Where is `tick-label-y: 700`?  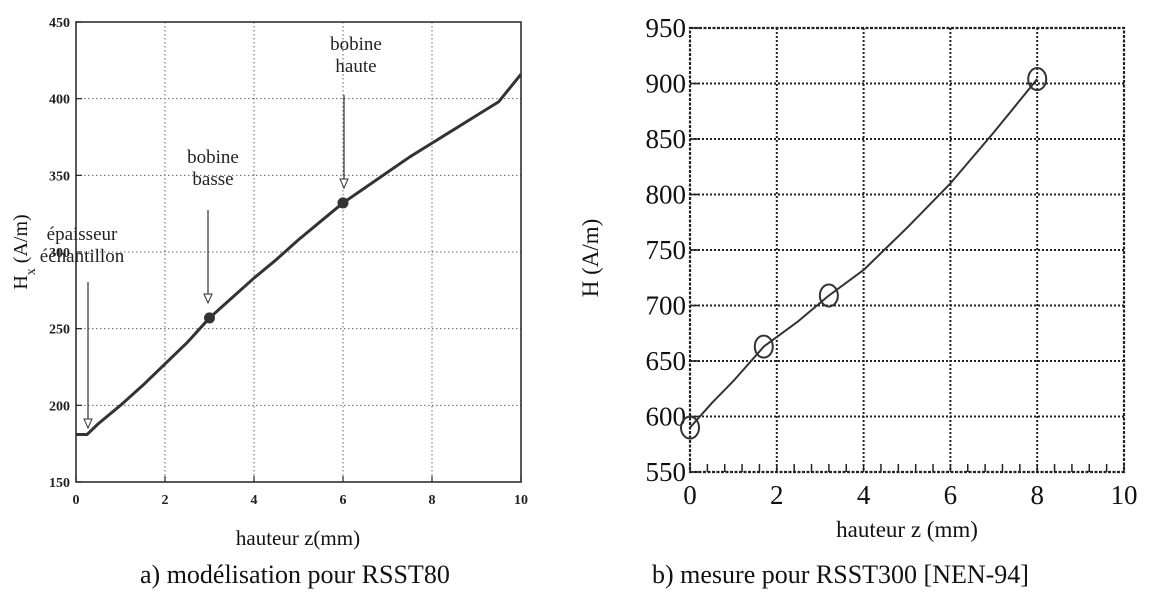 tick-label-y: 700 is located at coordinates (666, 306).